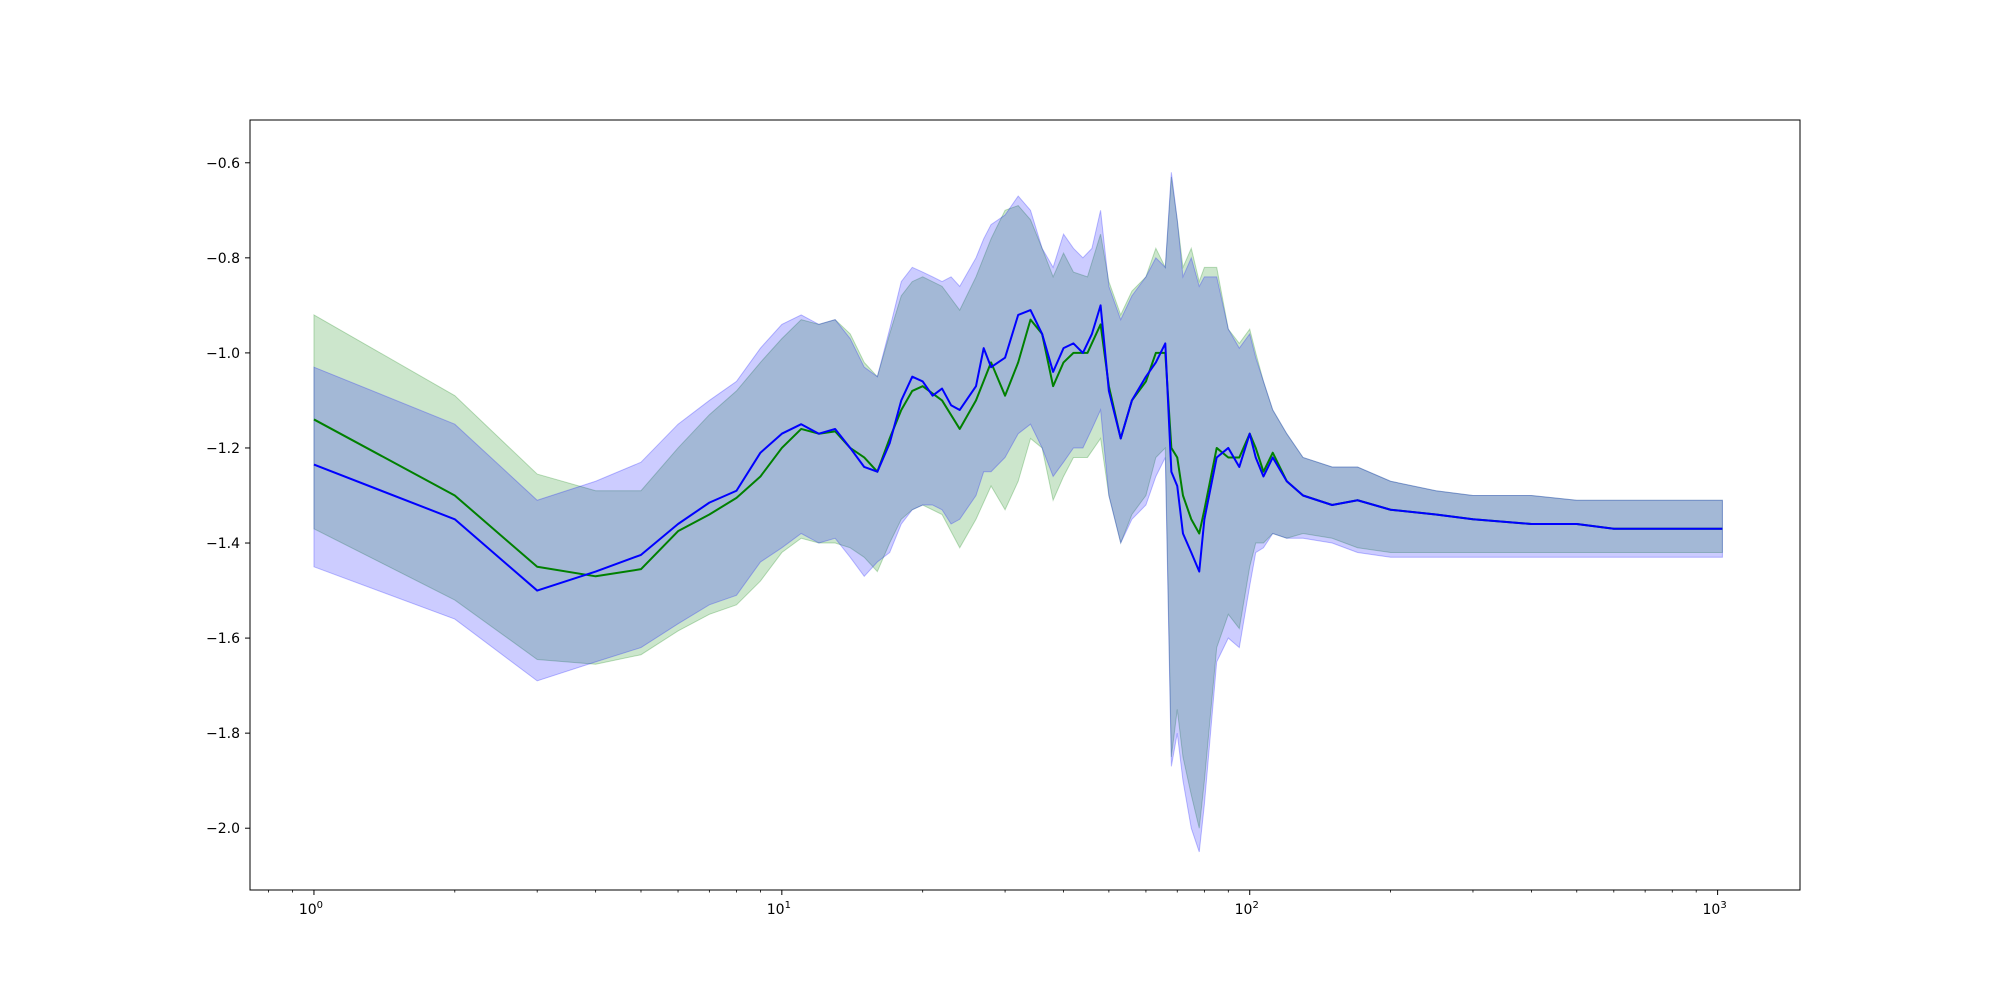 The image size is (2000, 1000). I want to click on y-axis: −0.6 −0.8 −1.0 −1.2 −1.4 −1.6 −1.8 −2.0, so click(228, 496).